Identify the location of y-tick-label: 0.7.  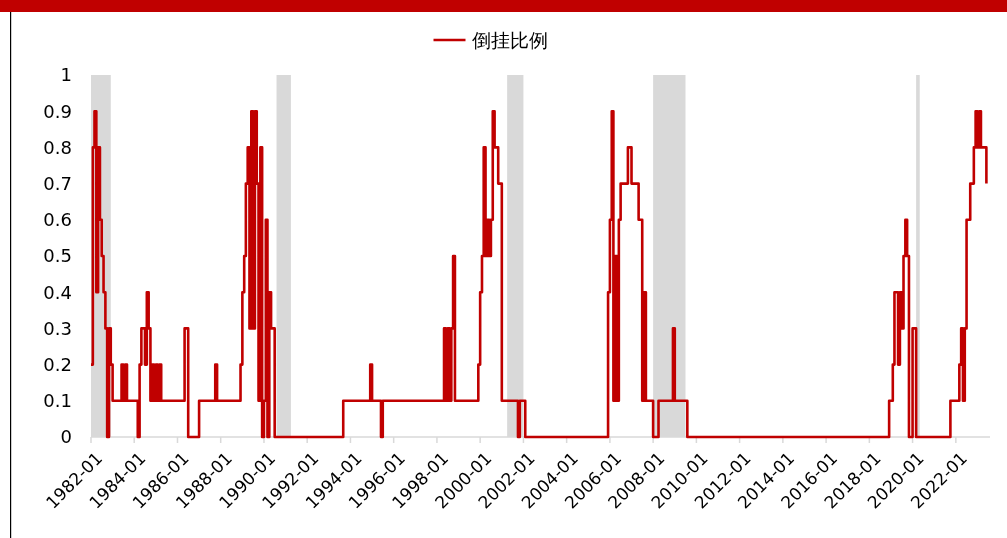
(57, 183).